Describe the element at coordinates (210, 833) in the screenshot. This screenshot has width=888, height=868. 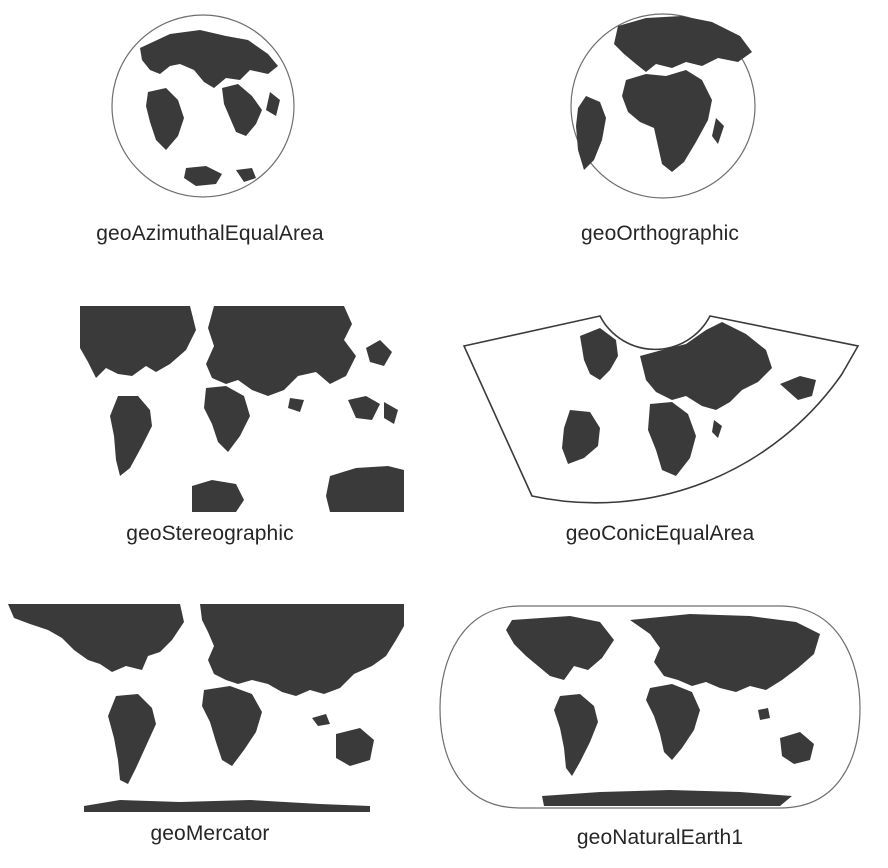
I see `mercator-label: geoMercator` at that location.